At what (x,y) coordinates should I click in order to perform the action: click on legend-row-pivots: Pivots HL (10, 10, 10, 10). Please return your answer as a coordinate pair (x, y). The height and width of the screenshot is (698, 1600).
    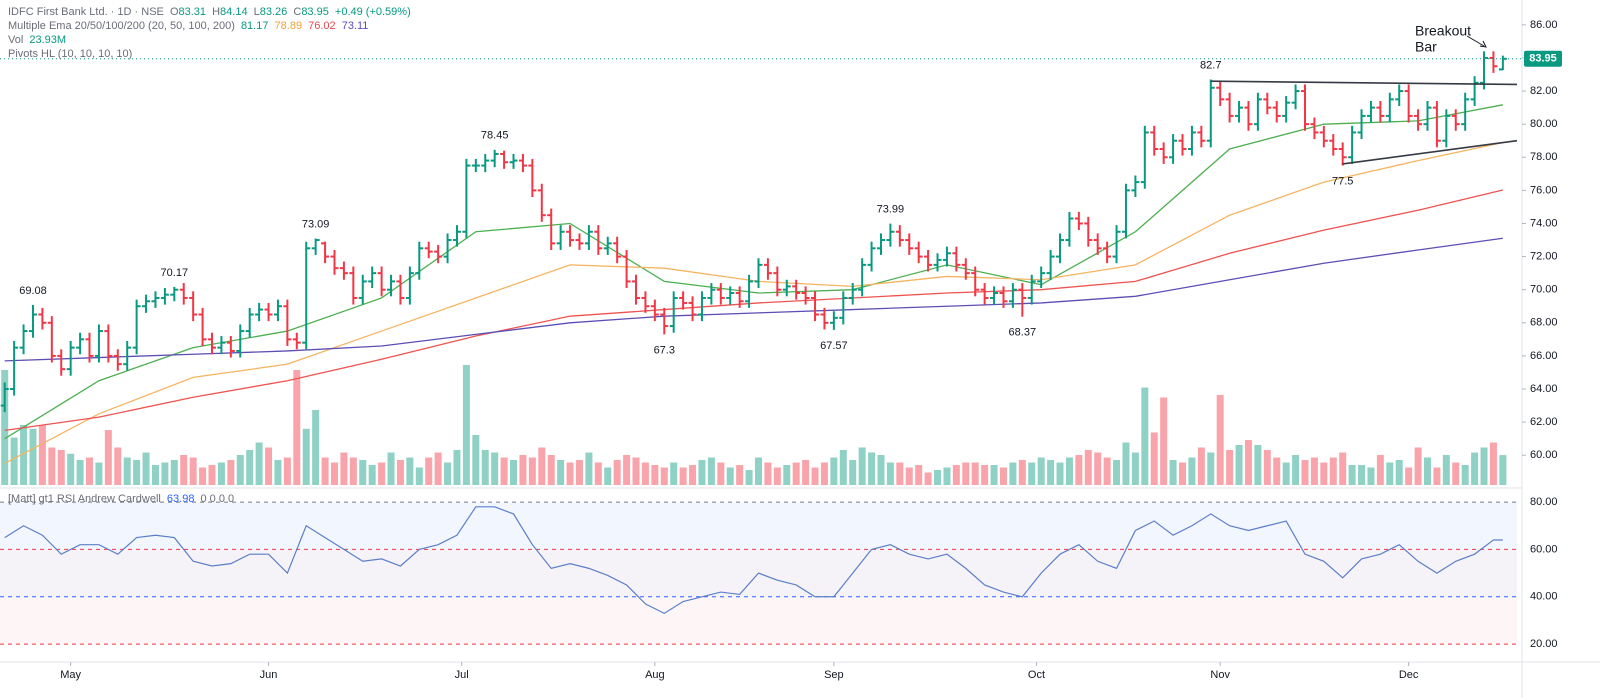
    Looking at the image, I should click on (71, 54).